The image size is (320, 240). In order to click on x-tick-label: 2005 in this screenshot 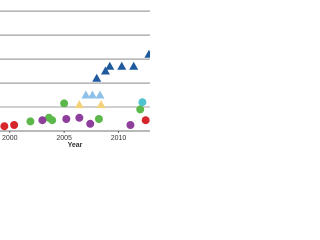, I will do `click(64, 138)`.